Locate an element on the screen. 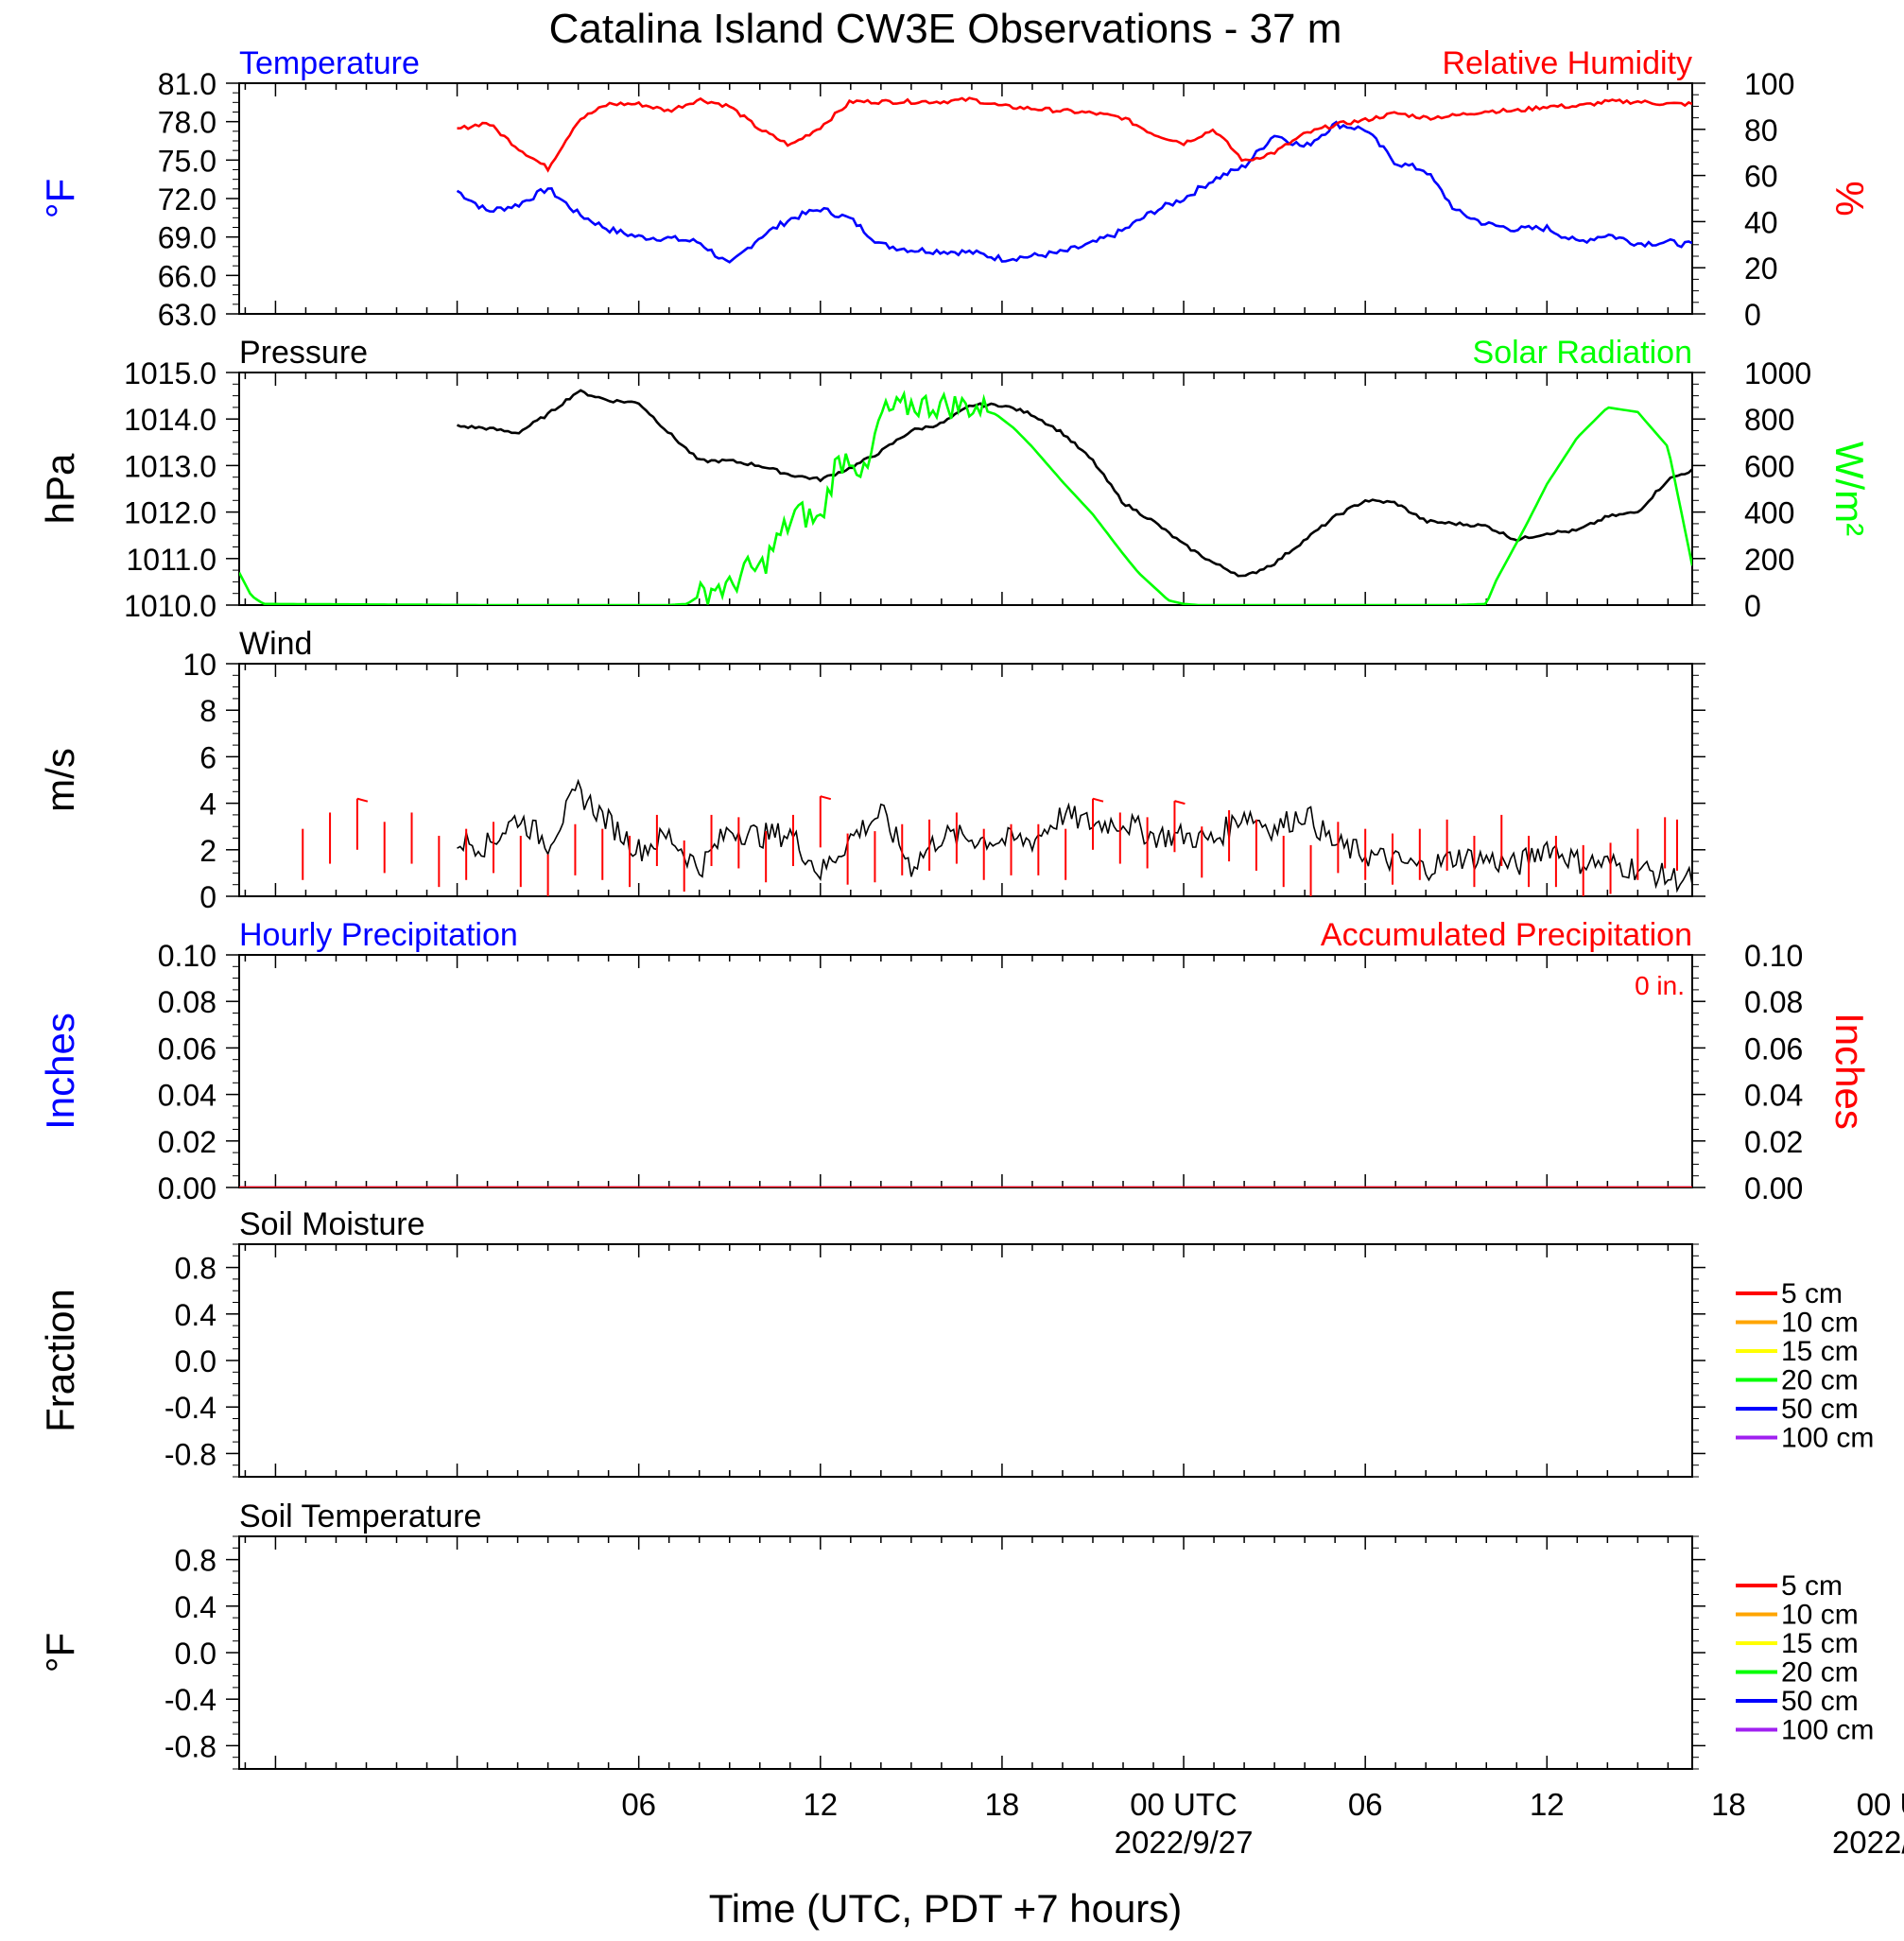  y-tick-label-left: 1010.0 is located at coordinates (170, 606).